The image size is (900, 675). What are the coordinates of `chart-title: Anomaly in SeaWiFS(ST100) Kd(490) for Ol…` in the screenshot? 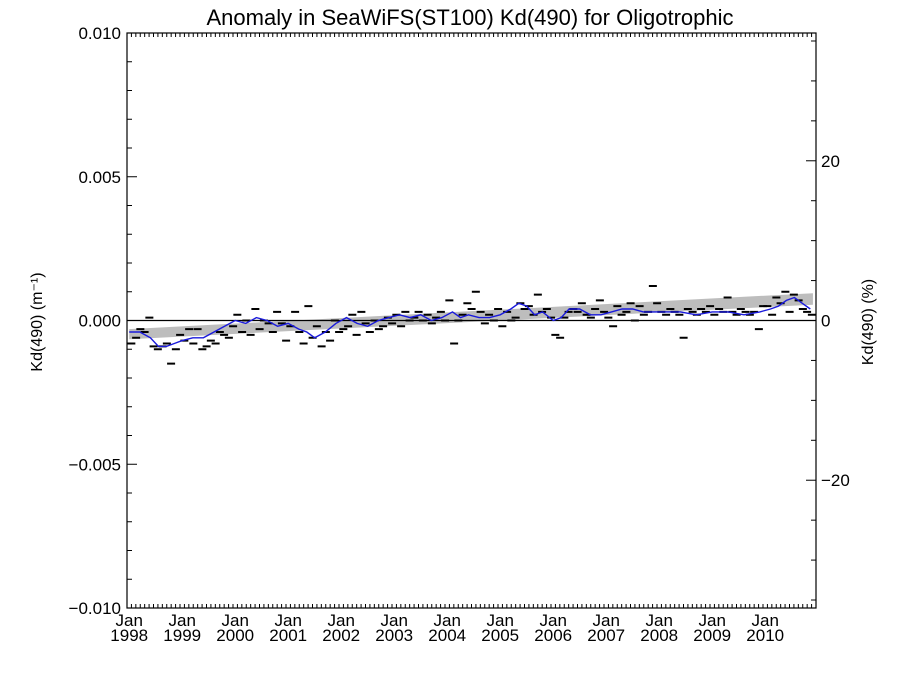 It's located at (470, 17).